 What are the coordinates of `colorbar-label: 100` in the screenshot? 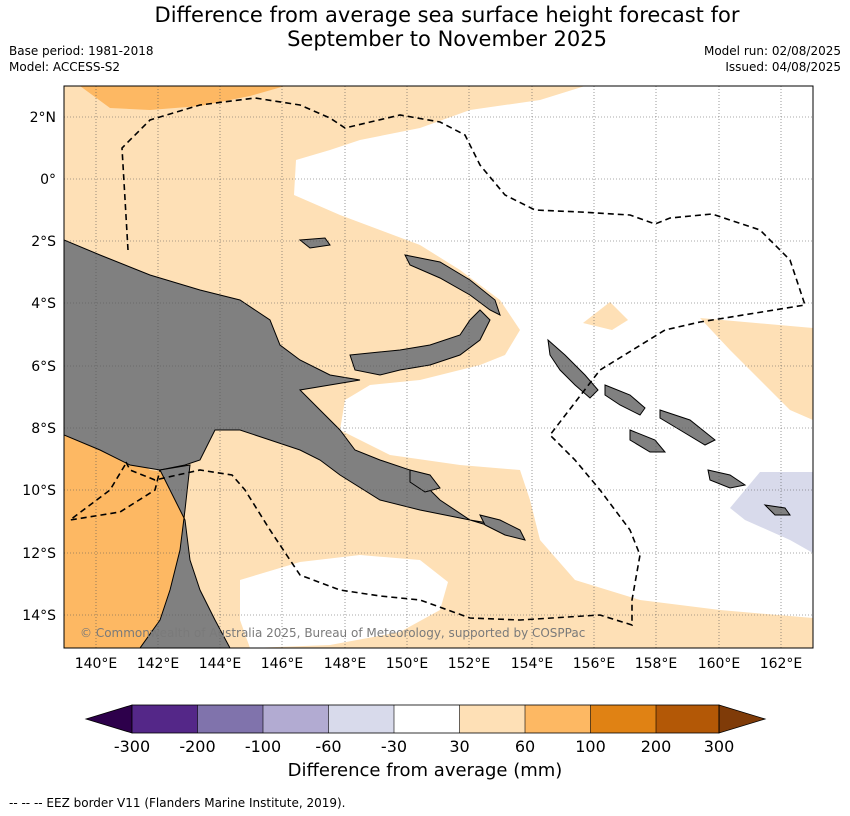 It's located at (590, 746).